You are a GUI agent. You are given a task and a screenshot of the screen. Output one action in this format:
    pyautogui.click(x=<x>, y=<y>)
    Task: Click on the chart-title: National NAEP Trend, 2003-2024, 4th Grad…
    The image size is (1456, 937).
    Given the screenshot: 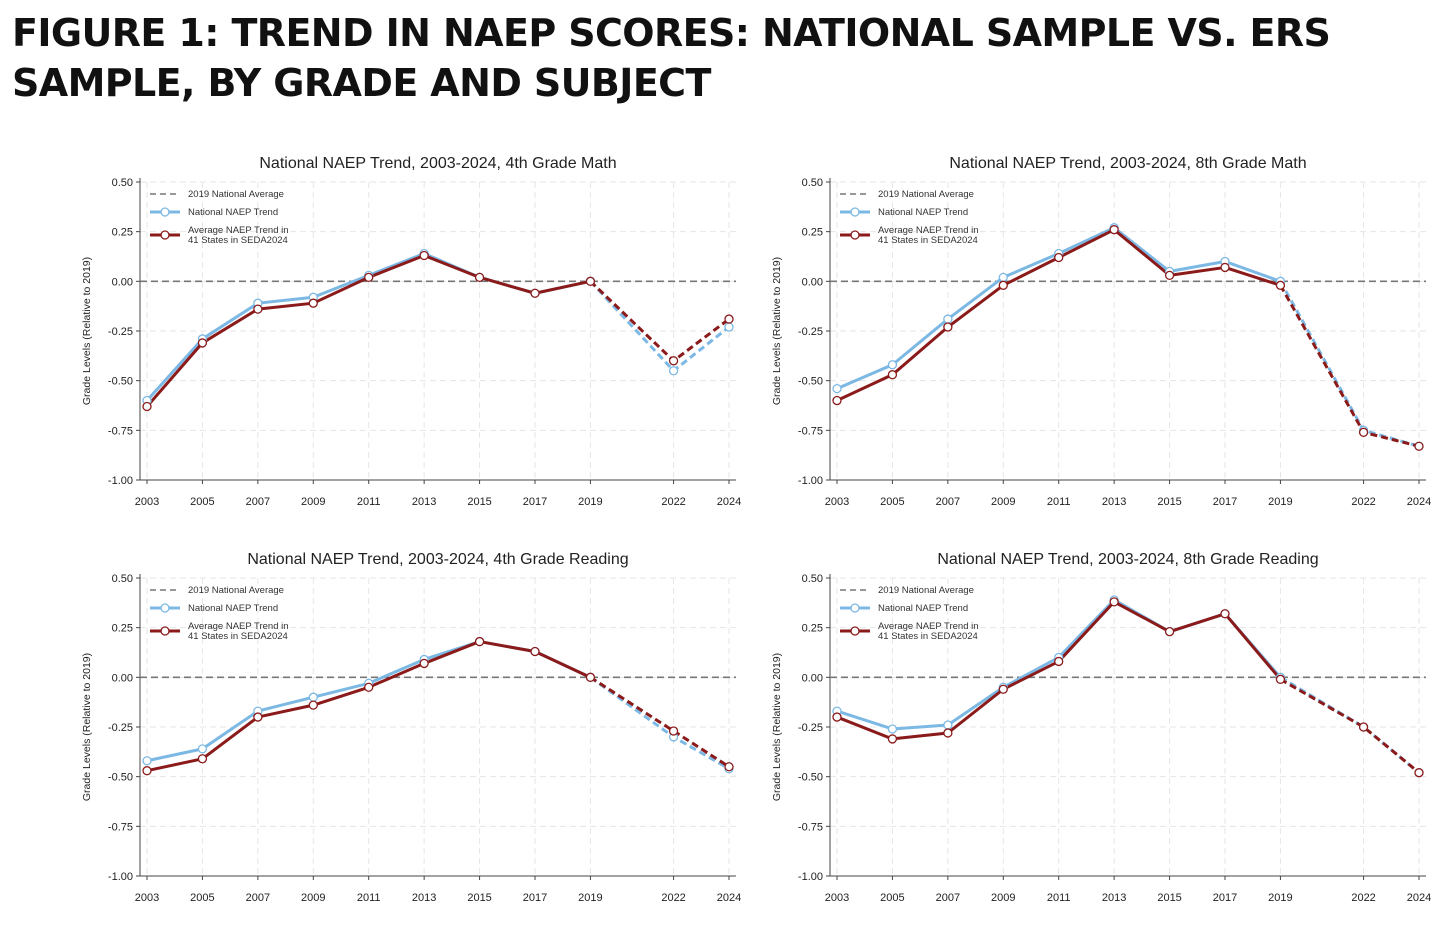 What is the action you would take?
    pyautogui.click(x=437, y=559)
    